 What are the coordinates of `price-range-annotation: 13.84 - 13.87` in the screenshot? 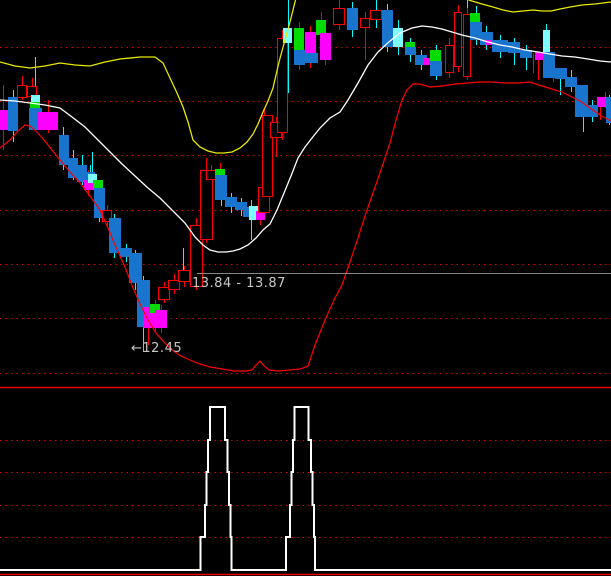 It's located at (239, 283).